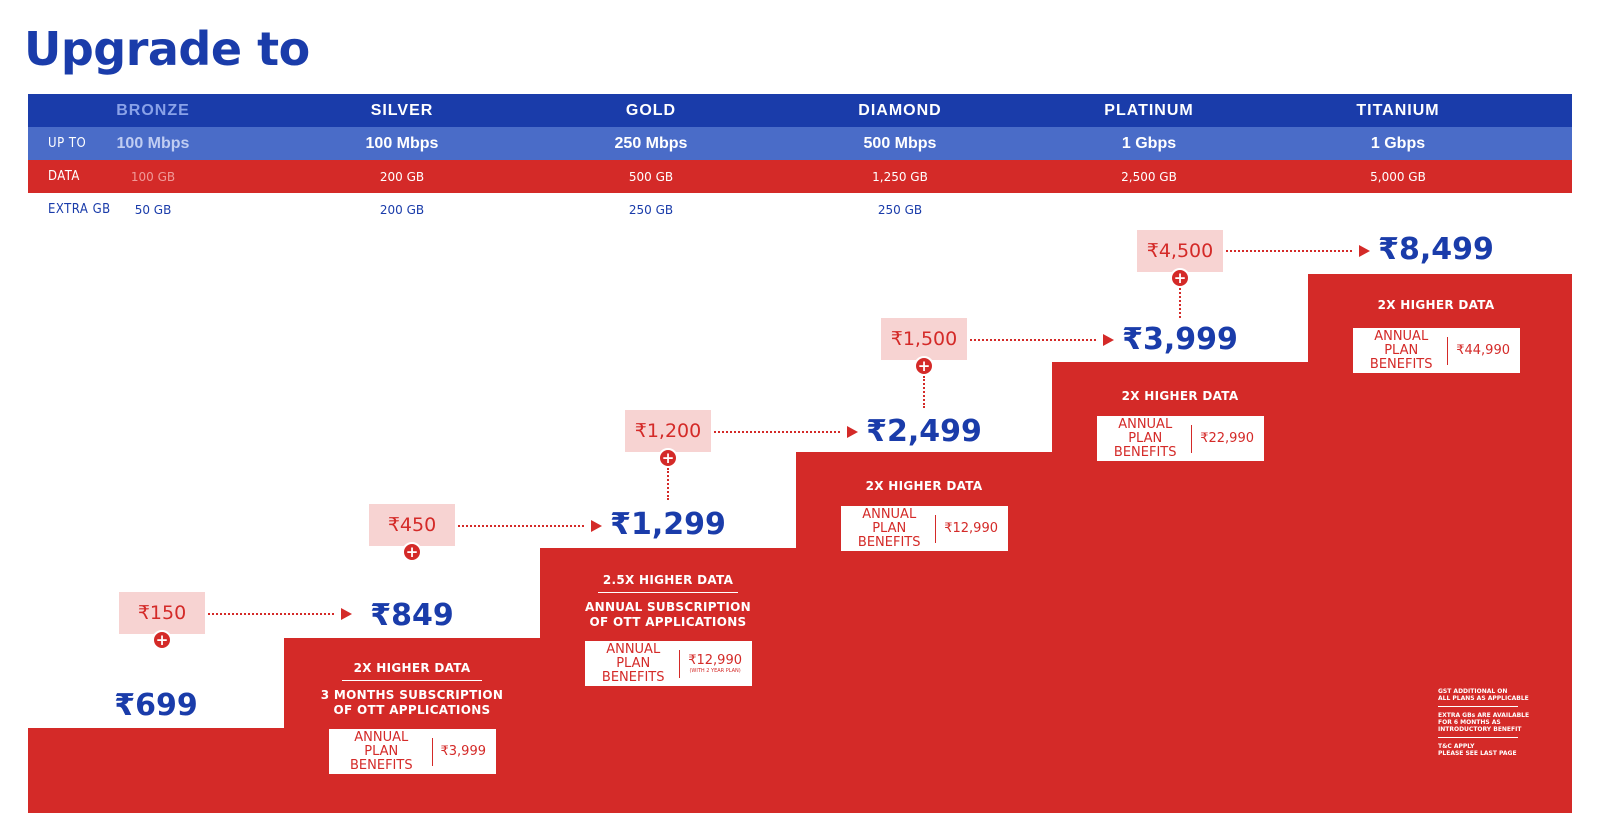 The height and width of the screenshot is (813, 1600). I want to click on annual-benefit-value: ₹12,990, so click(971, 528).